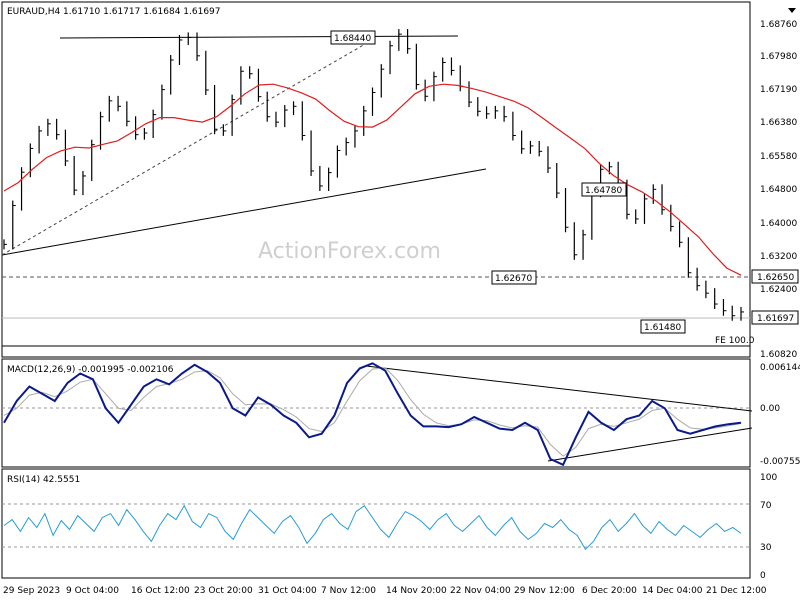  I want to click on support-trendline, so click(244, 212).